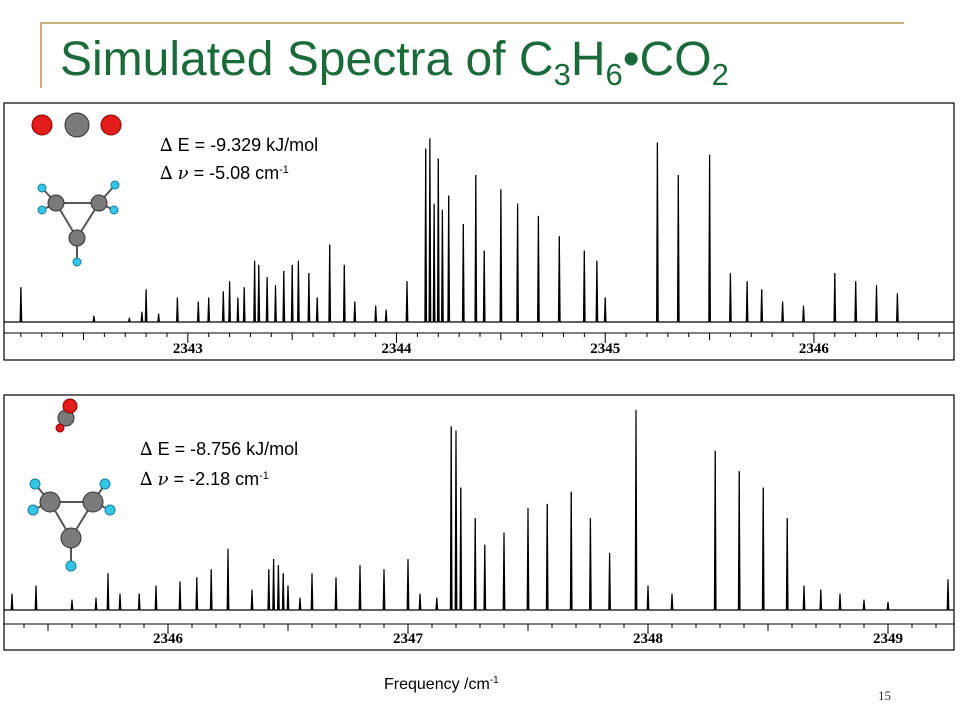 The width and height of the screenshot is (960, 720). I want to click on energy-annotation-lower: ∆ E = -8.756 kJ/mol, so click(219, 449).